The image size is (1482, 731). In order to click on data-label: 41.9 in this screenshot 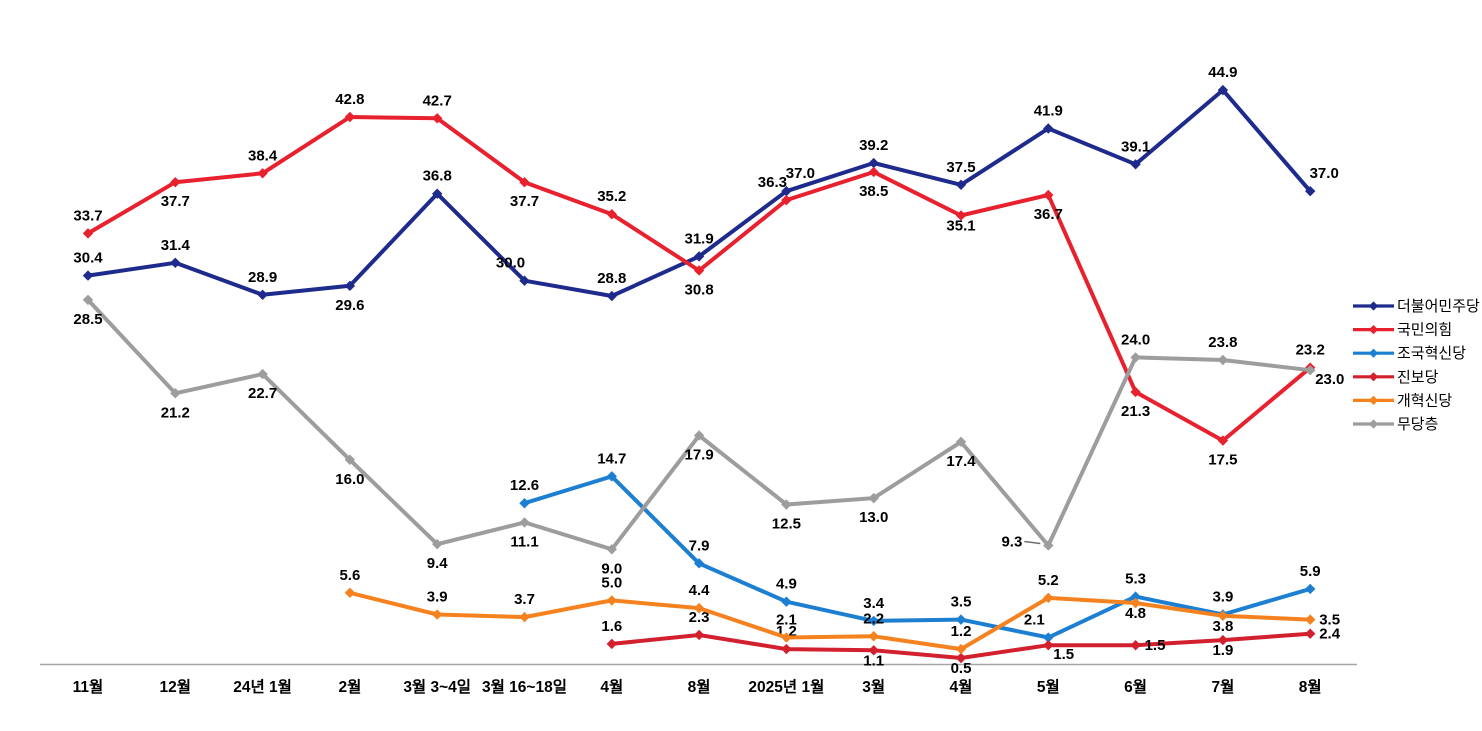, I will do `click(1048, 111)`.